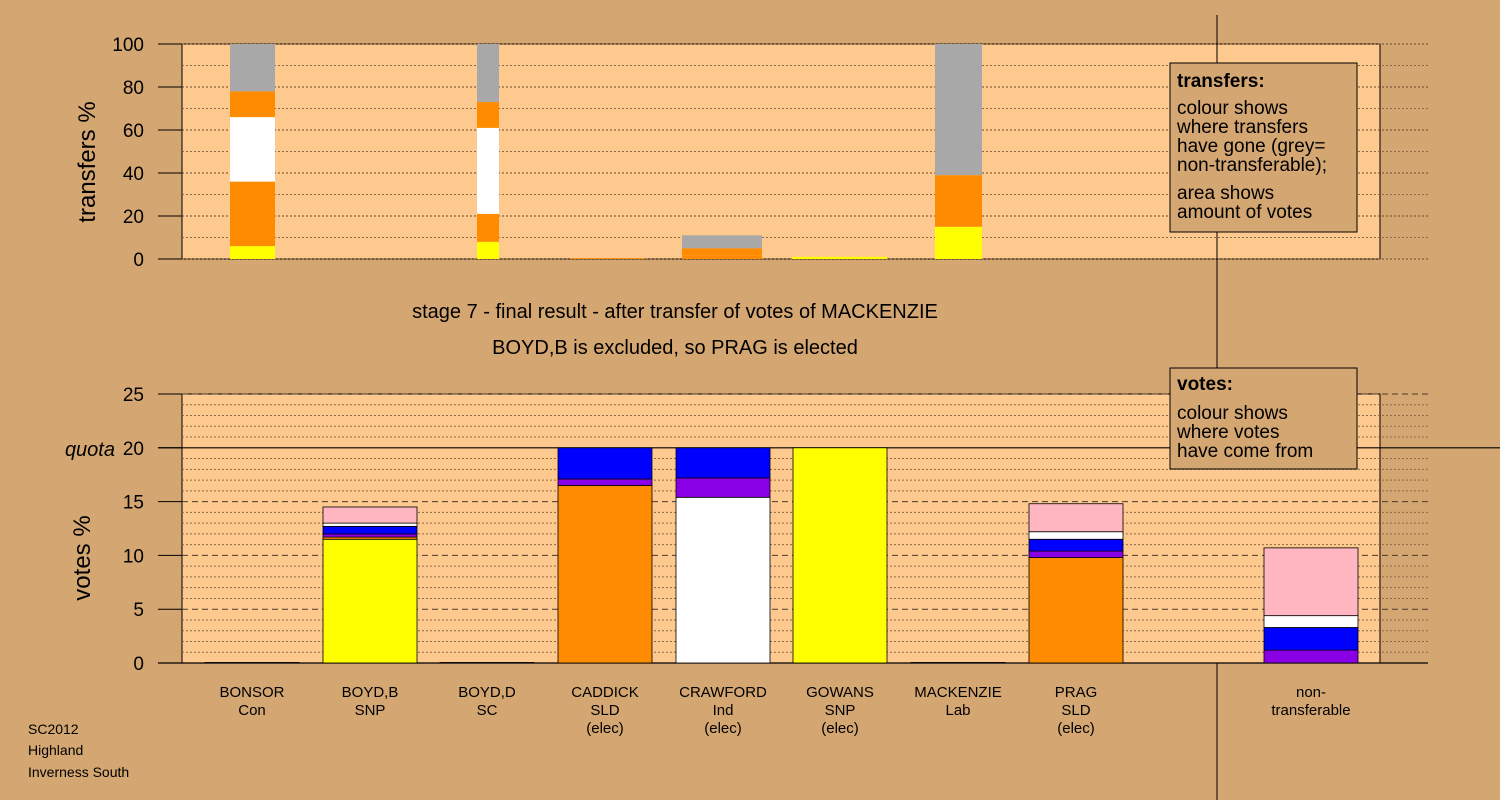 Image resolution: width=1500 pixels, height=800 pixels. Describe the element at coordinates (251, 692) in the screenshot. I see `candidate-label: BONSOR` at that location.